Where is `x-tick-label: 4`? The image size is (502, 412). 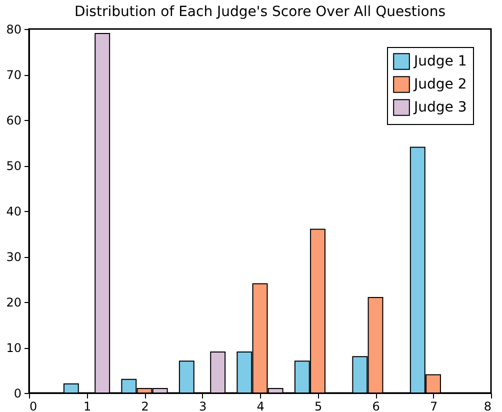
x-tick-label: 4 is located at coordinates (260, 406).